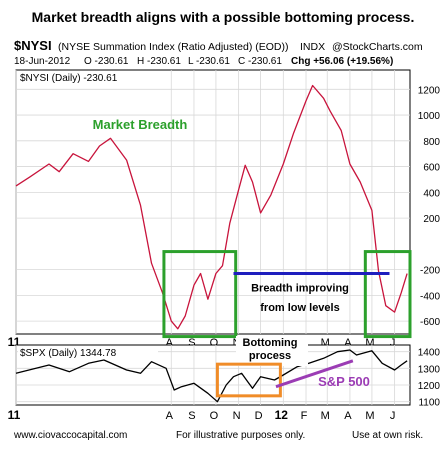 The width and height of the screenshot is (447, 457). Describe the element at coordinates (377, 47) in the screenshot. I see `source-mark: @StockCharts.com` at that location.